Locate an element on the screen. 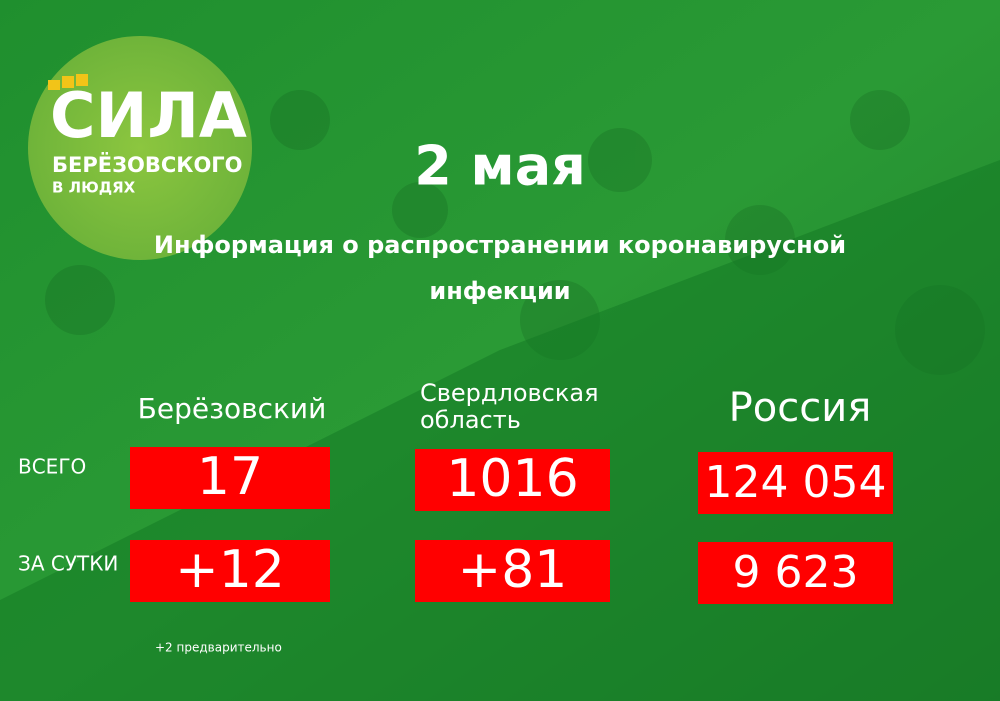  column-header: Свердловская is located at coordinates (509, 393).